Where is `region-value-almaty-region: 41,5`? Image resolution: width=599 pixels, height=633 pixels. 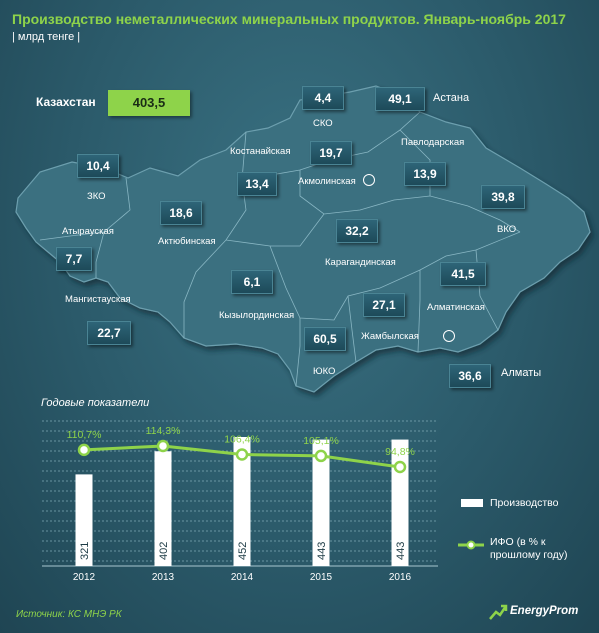
region-value-almaty-region: 41,5 is located at coordinates (463, 274).